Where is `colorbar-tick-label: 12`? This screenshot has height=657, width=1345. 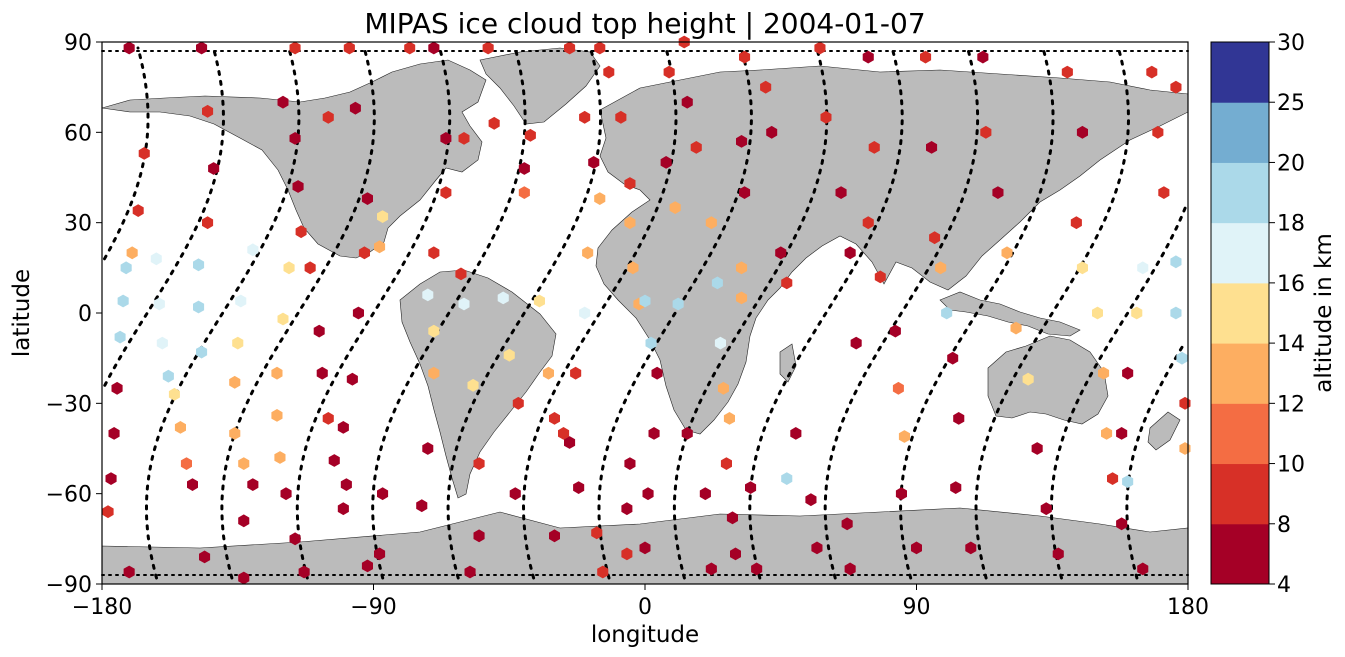
colorbar-tick-label: 12 is located at coordinates (1291, 404).